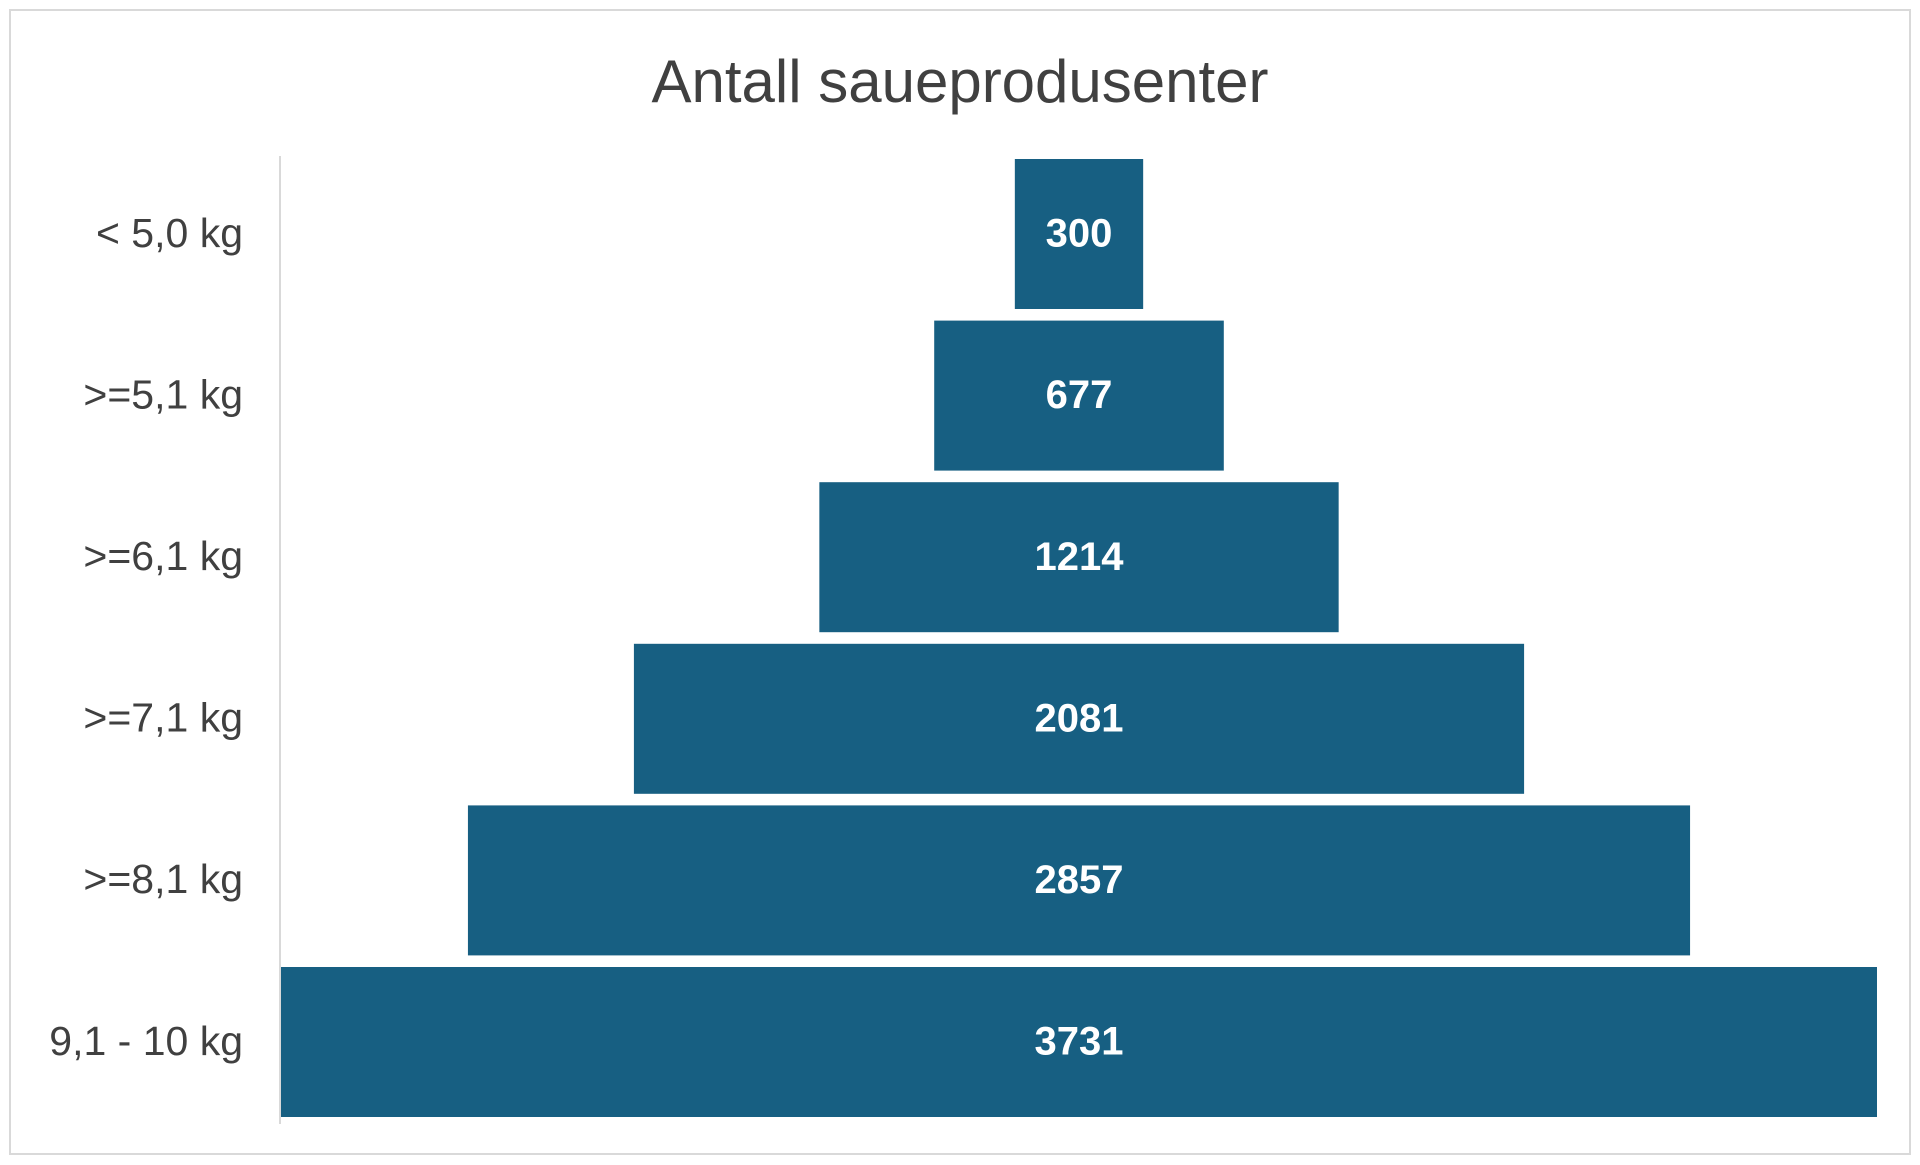 The width and height of the screenshot is (1920, 1165). I want to click on value-label: 3731, so click(1079, 1042).